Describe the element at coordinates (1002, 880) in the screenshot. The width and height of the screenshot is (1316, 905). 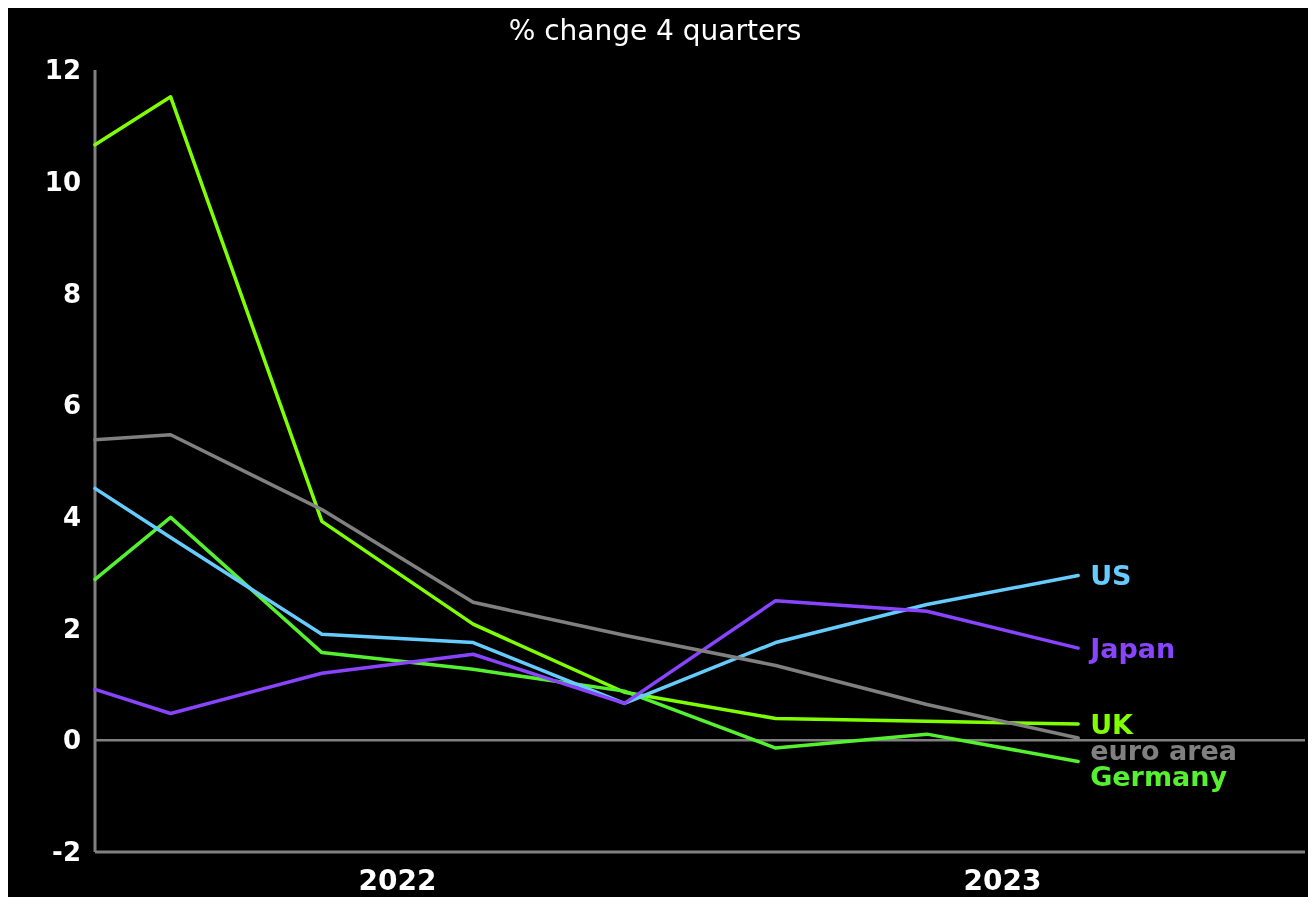
I see `x-tick-label: 2023` at that location.